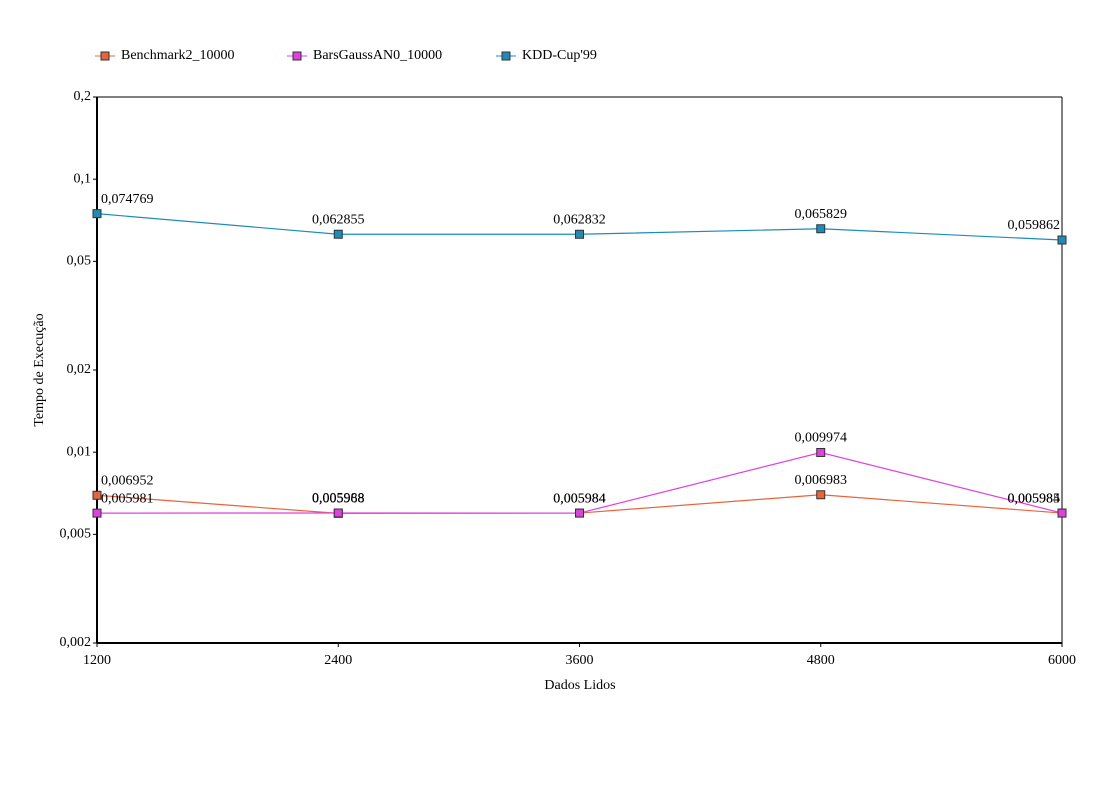 The image size is (1095, 805). What do you see at coordinates (338, 660) in the screenshot?
I see `x-tick-label: 2400` at bounding box center [338, 660].